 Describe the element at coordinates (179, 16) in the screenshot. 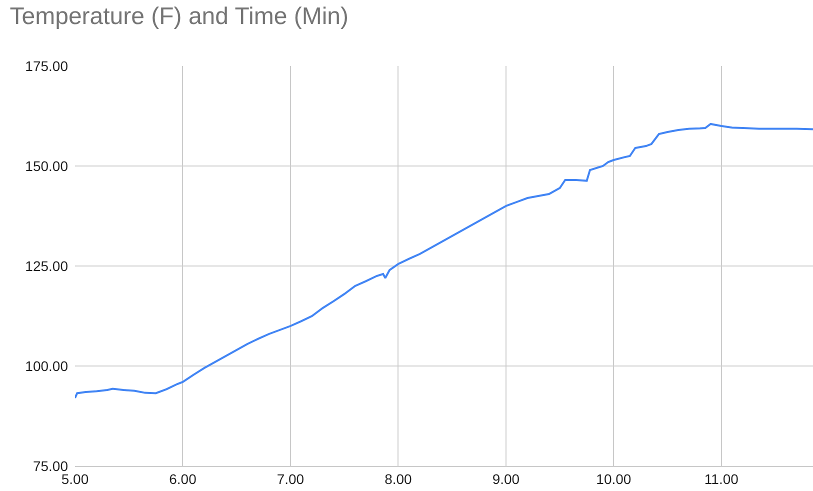

I see `chart-title: Temperature (F) and Time (Min)` at that location.